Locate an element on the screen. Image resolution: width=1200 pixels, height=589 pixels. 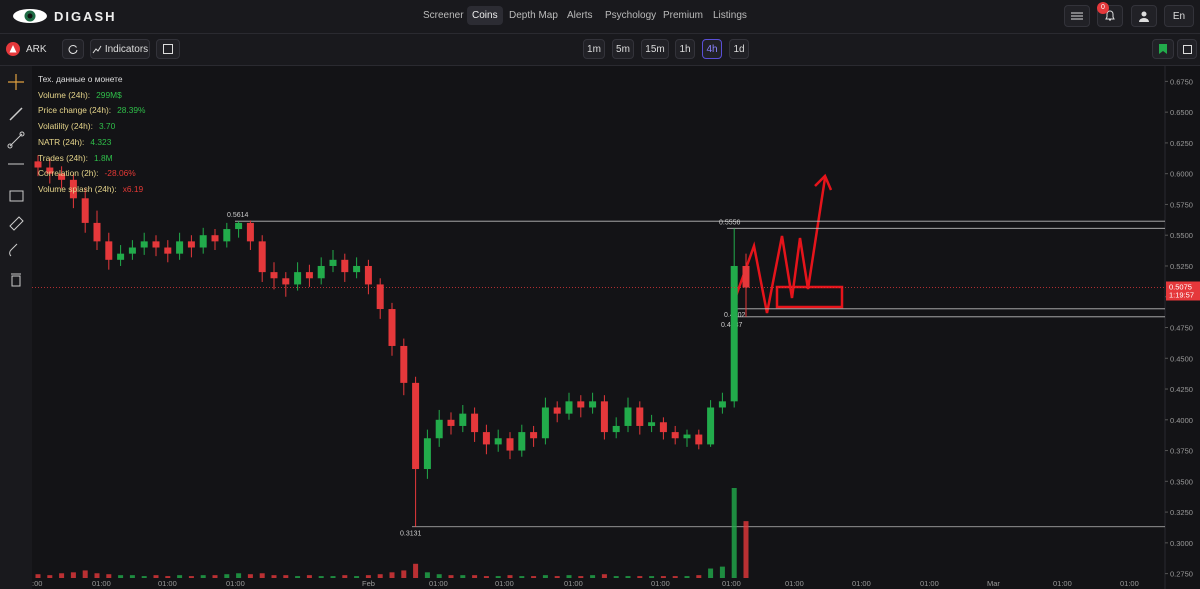
stat-label: Correlation (2h): is located at coordinates (68, 173).